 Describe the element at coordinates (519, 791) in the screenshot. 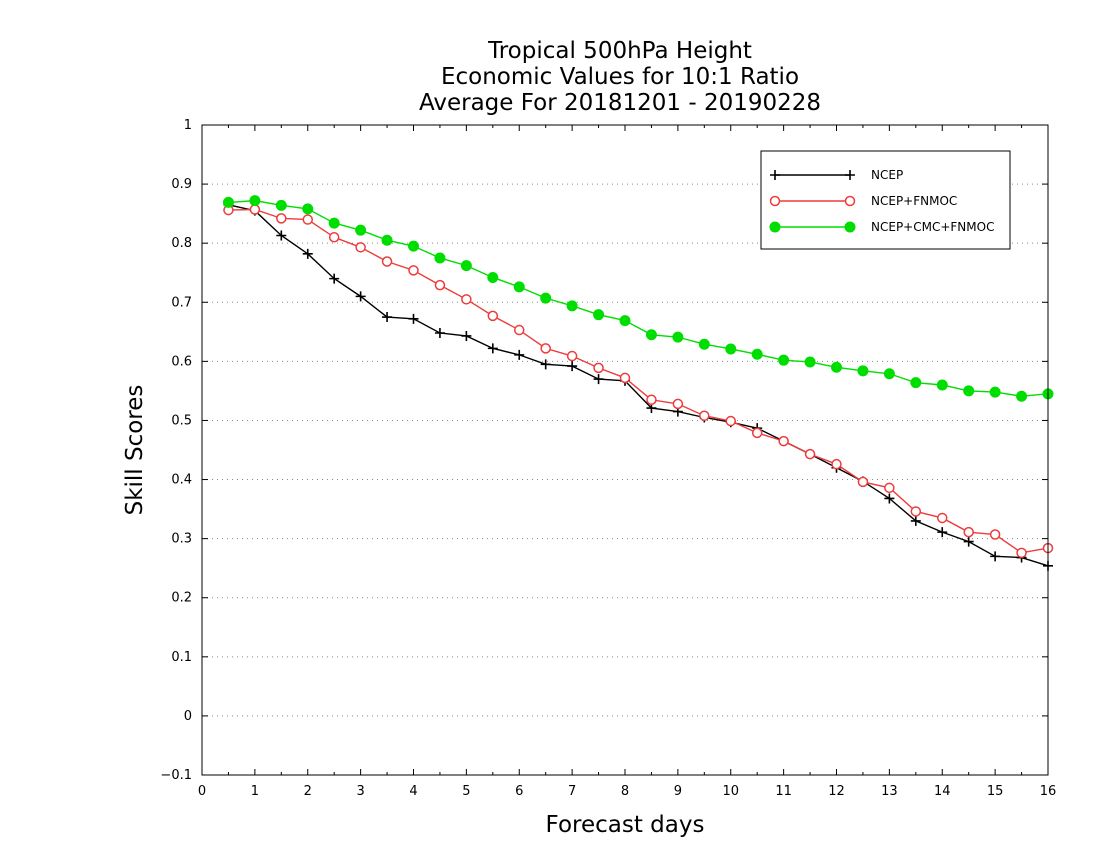

I see `x-tick-label: 6` at that location.